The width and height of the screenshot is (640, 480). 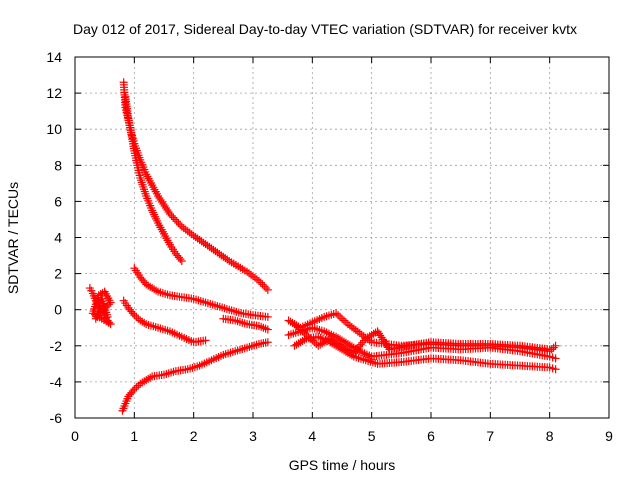 I want to click on y-tick-label: 2, so click(x=58, y=274).